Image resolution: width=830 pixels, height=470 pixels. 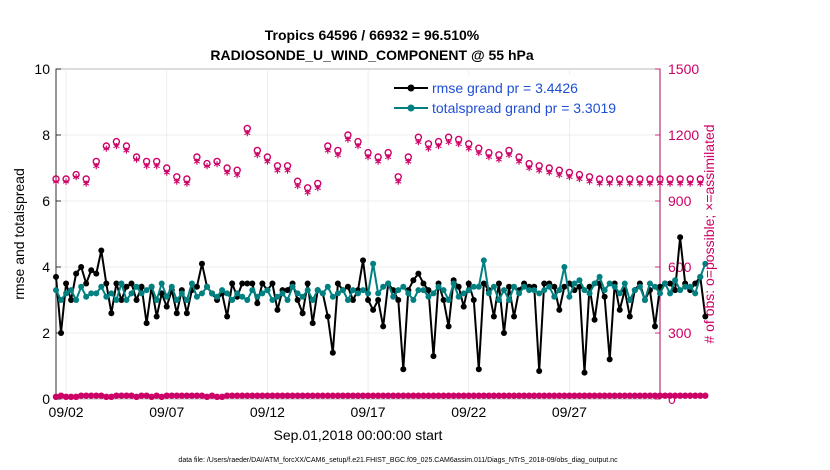 I want to click on y-right-tick-label: 900, so click(x=680, y=201).